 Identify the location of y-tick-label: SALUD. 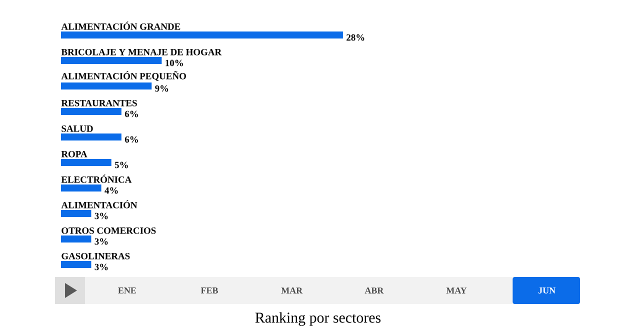
(77, 128).